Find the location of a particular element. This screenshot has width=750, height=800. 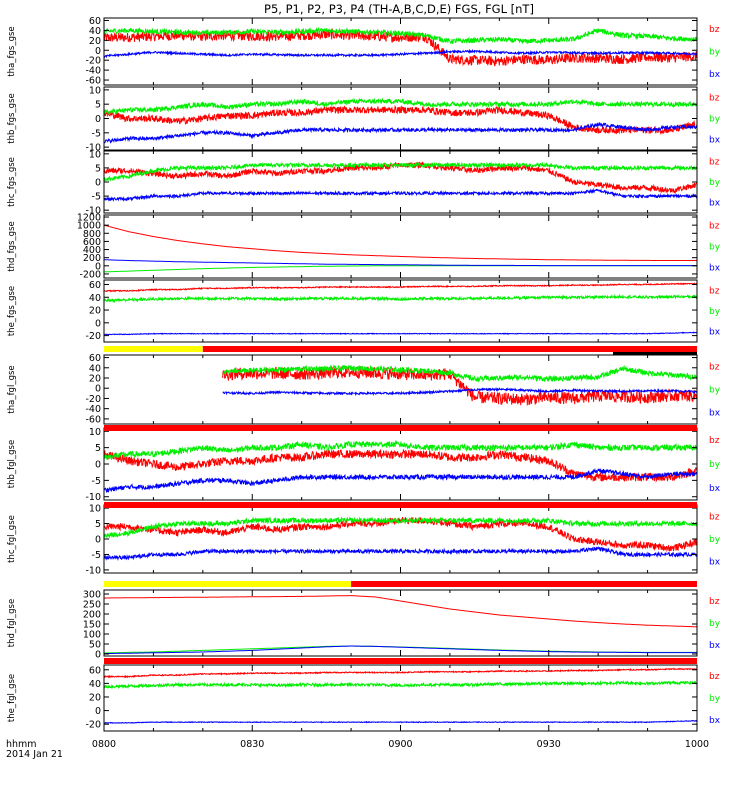

x-tick-label: 0900 is located at coordinates (400, 744).